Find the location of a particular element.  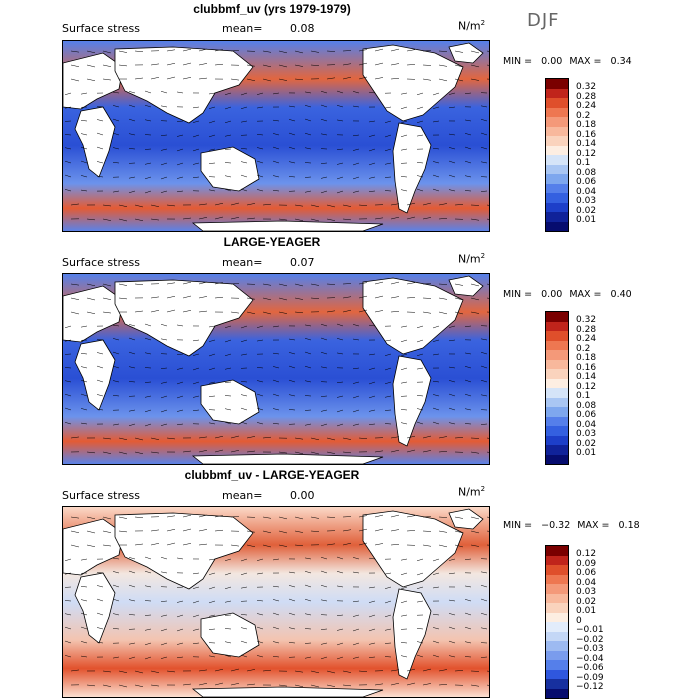

colorbar-tick-label: 0.03 is located at coordinates (586, 592).